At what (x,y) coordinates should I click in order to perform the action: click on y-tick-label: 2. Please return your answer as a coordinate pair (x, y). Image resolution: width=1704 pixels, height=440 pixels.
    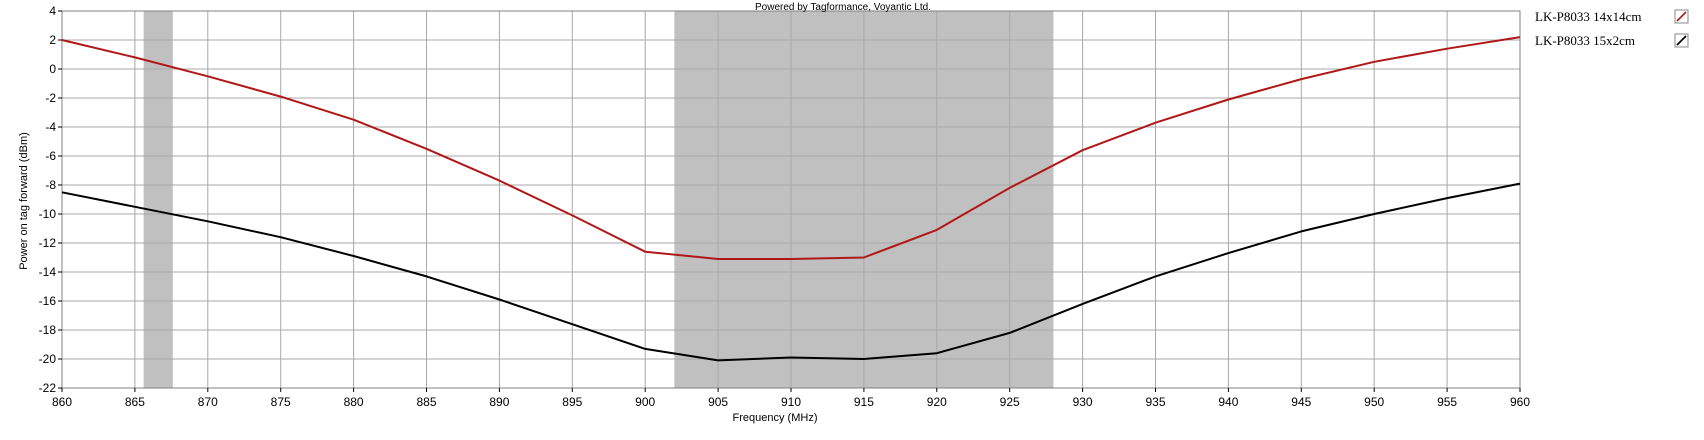
    Looking at the image, I should click on (52, 40).